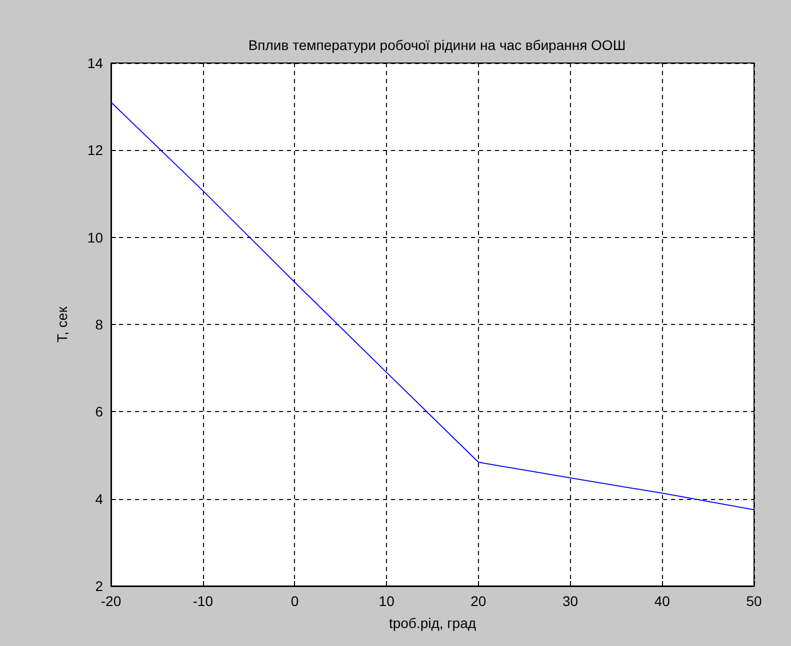 This screenshot has width=791, height=646. I want to click on x-tick-label: -20, so click(111, 601).